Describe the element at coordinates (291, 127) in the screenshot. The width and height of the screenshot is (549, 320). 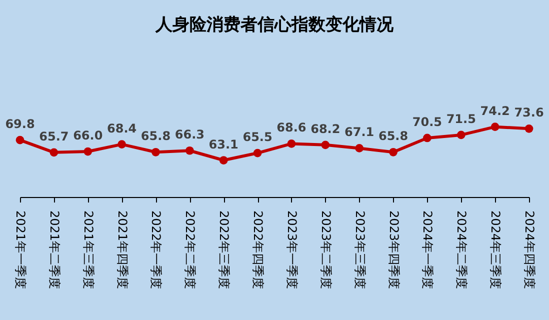
I see `data-label: 68.6` at that location.